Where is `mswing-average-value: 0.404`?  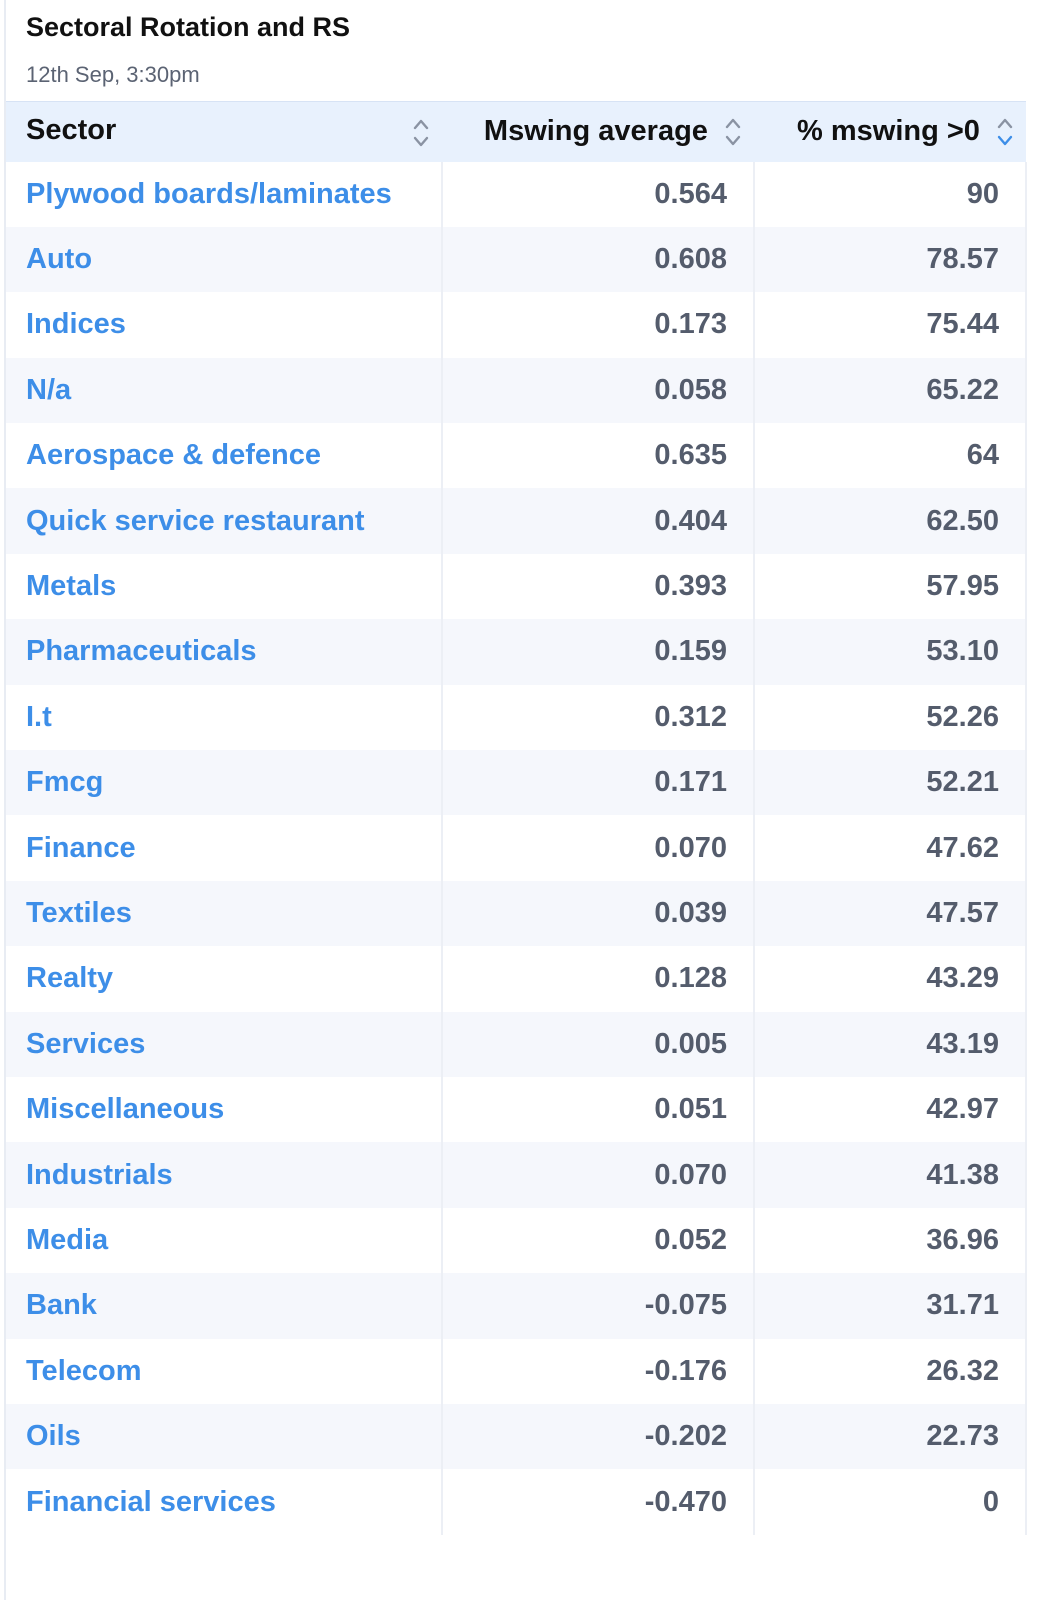
mswing-average-value: 0.404 is located at coordinates (598, 521).